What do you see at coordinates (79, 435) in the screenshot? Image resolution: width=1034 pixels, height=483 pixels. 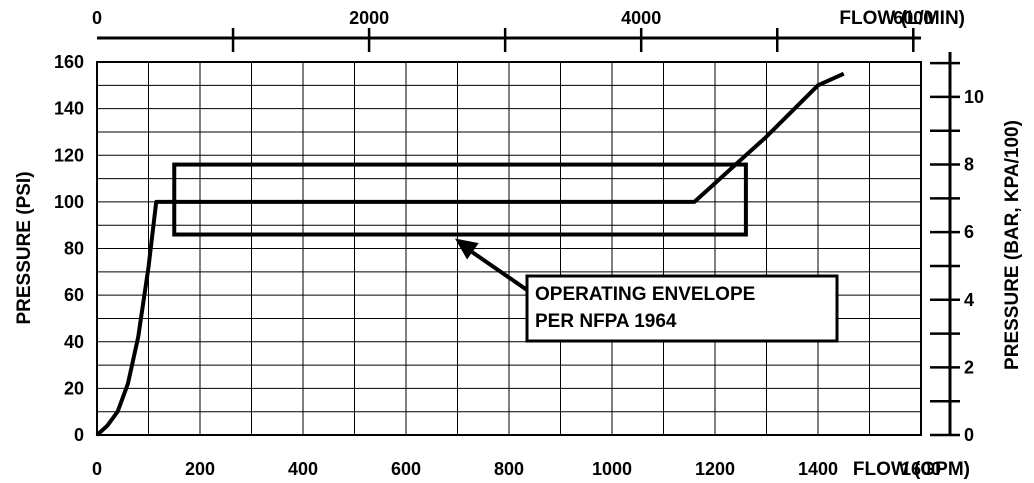 I see `y-tick-label: 0` at bounding box center [79, 435].